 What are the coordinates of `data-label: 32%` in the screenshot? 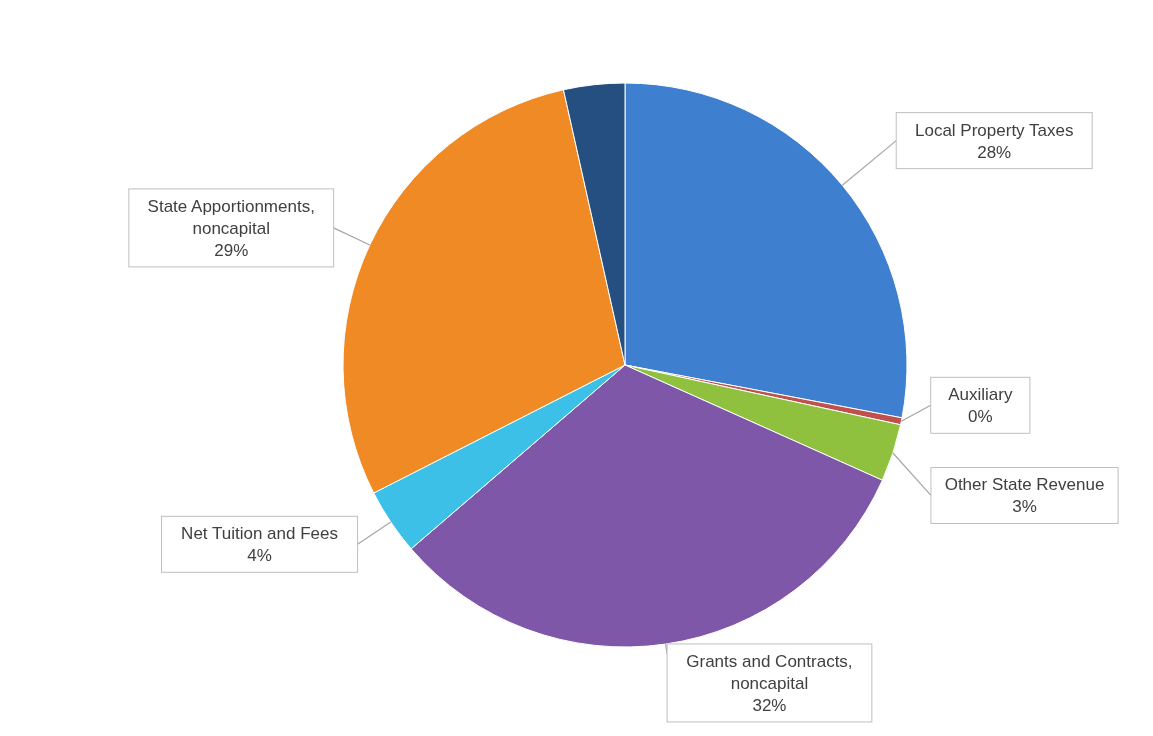 It's located at (769, 705).